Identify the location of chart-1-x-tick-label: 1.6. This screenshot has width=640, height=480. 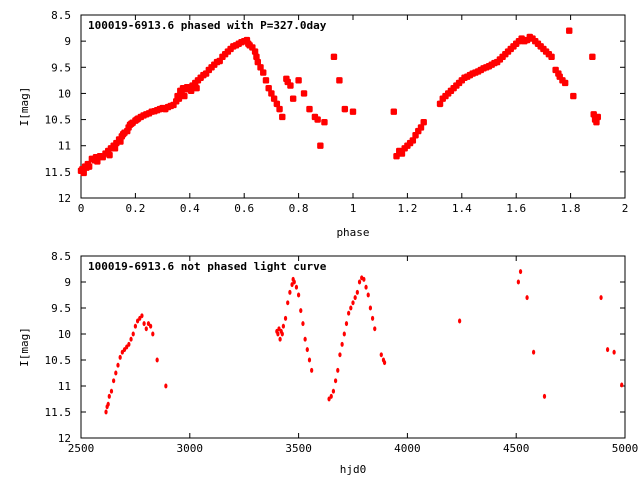
(516, 208).